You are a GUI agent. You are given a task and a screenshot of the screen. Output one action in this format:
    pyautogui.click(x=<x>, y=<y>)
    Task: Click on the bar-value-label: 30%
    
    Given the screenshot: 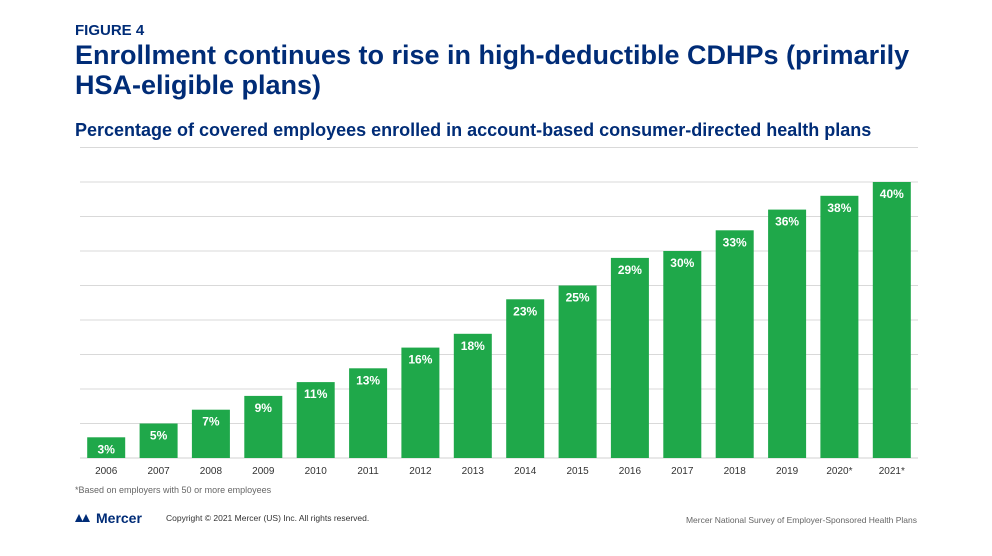 What is the action you would take?
    pyautogui.click(x=682, y=263)
    